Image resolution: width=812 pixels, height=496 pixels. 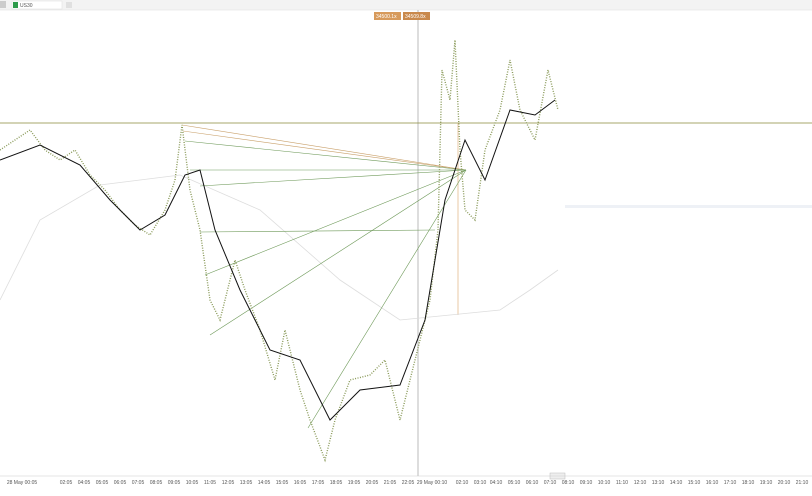 I want to click on new-tab-button, so click(x=69, y=5).